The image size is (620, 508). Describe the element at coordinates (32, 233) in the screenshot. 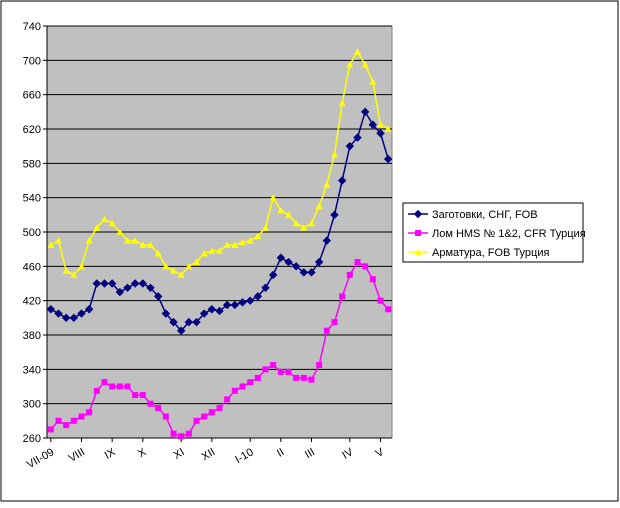

I see `y-tick-label: 500` at that location.